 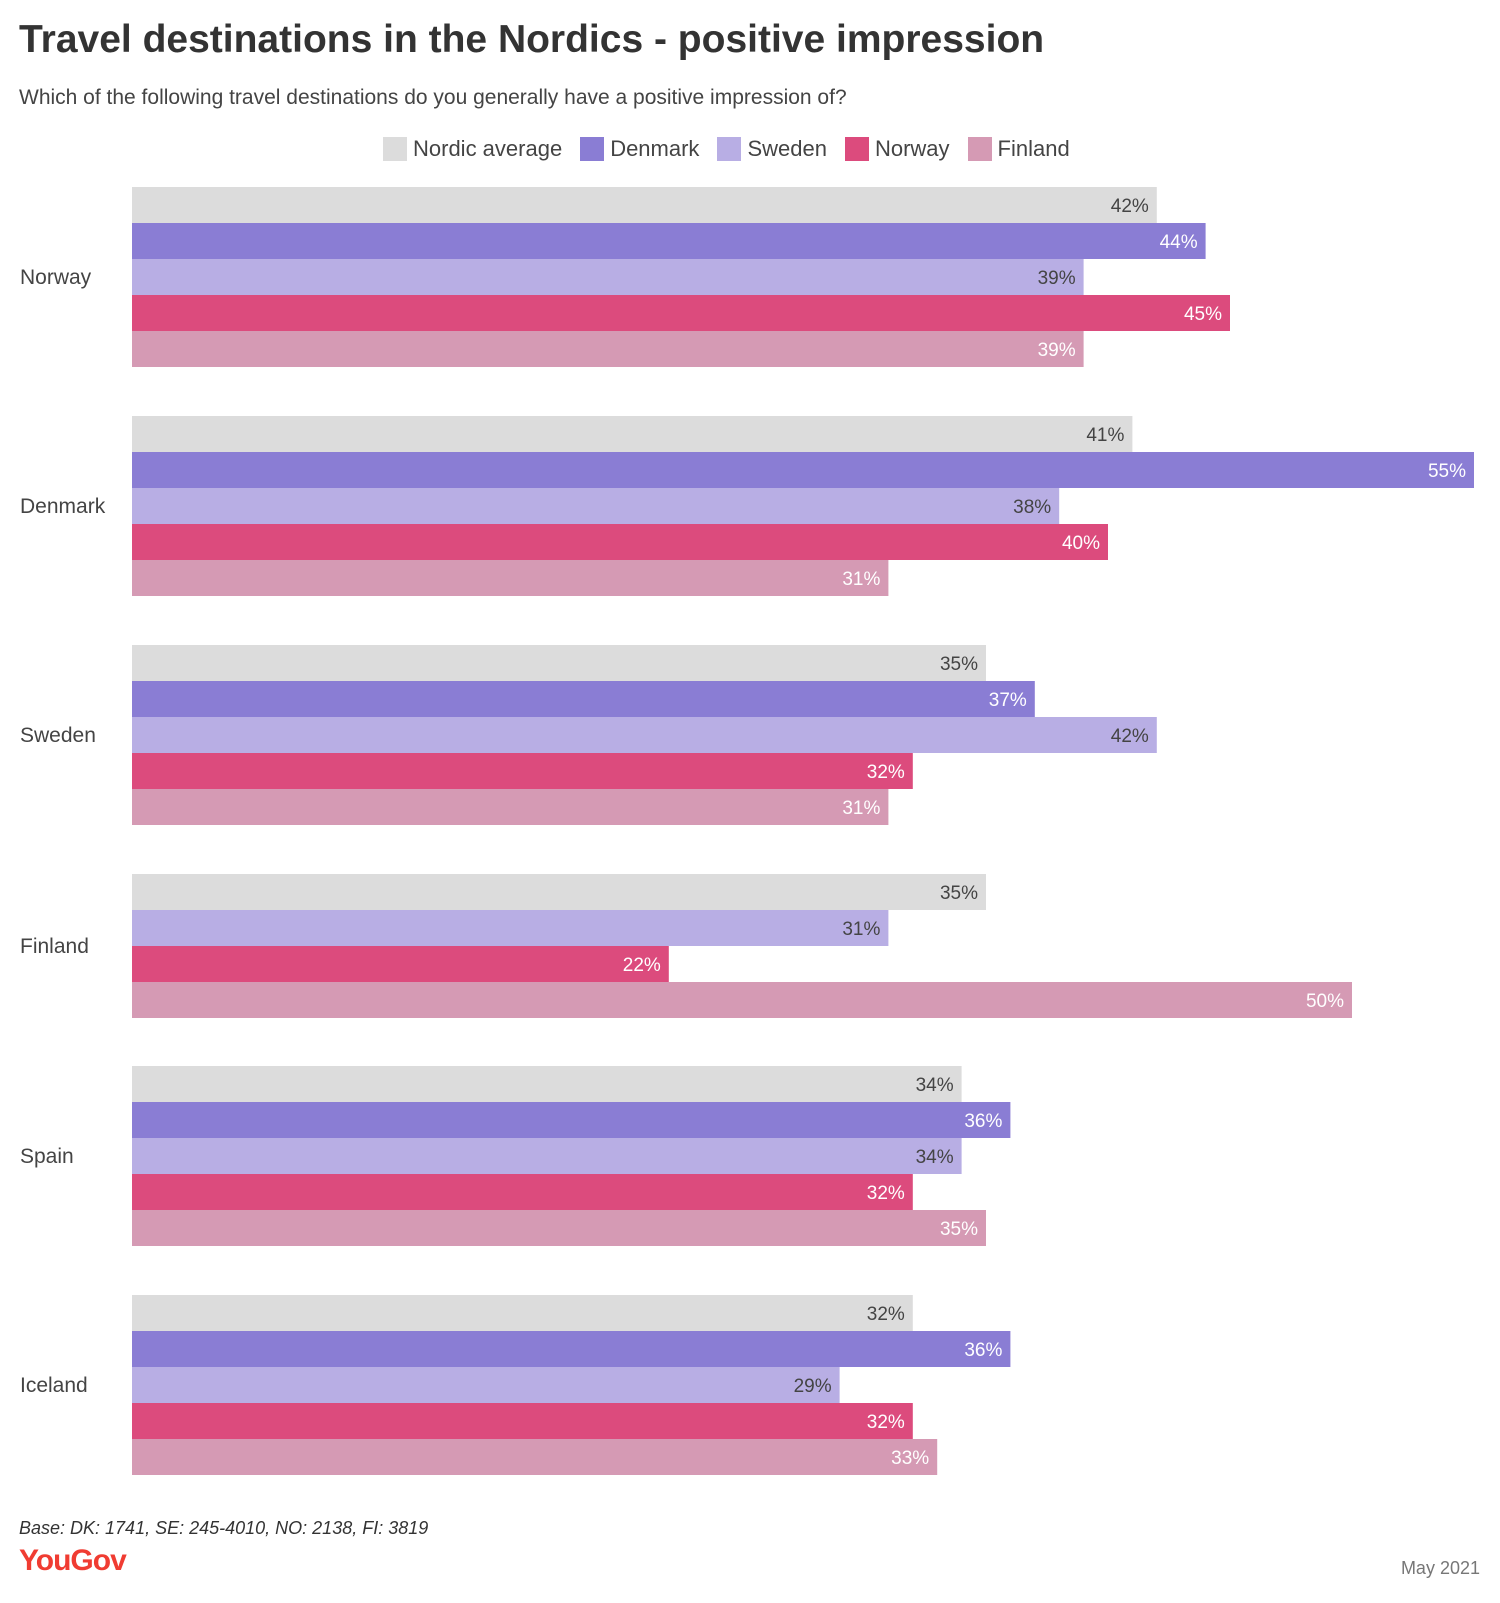 What do you see at coordinates (655, 148) in the screenshot?
I see `legend-label: Denmark` at bounding box center [655, 148].